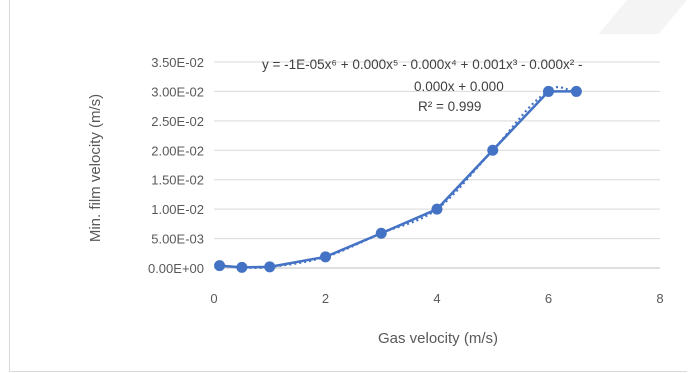 The height and width of the screenshot is (373, 690). Describe the element at coordinates (95, 168) in the screenshot. I see `y-axis-title: Min. film velocity (m/s)` at that location.